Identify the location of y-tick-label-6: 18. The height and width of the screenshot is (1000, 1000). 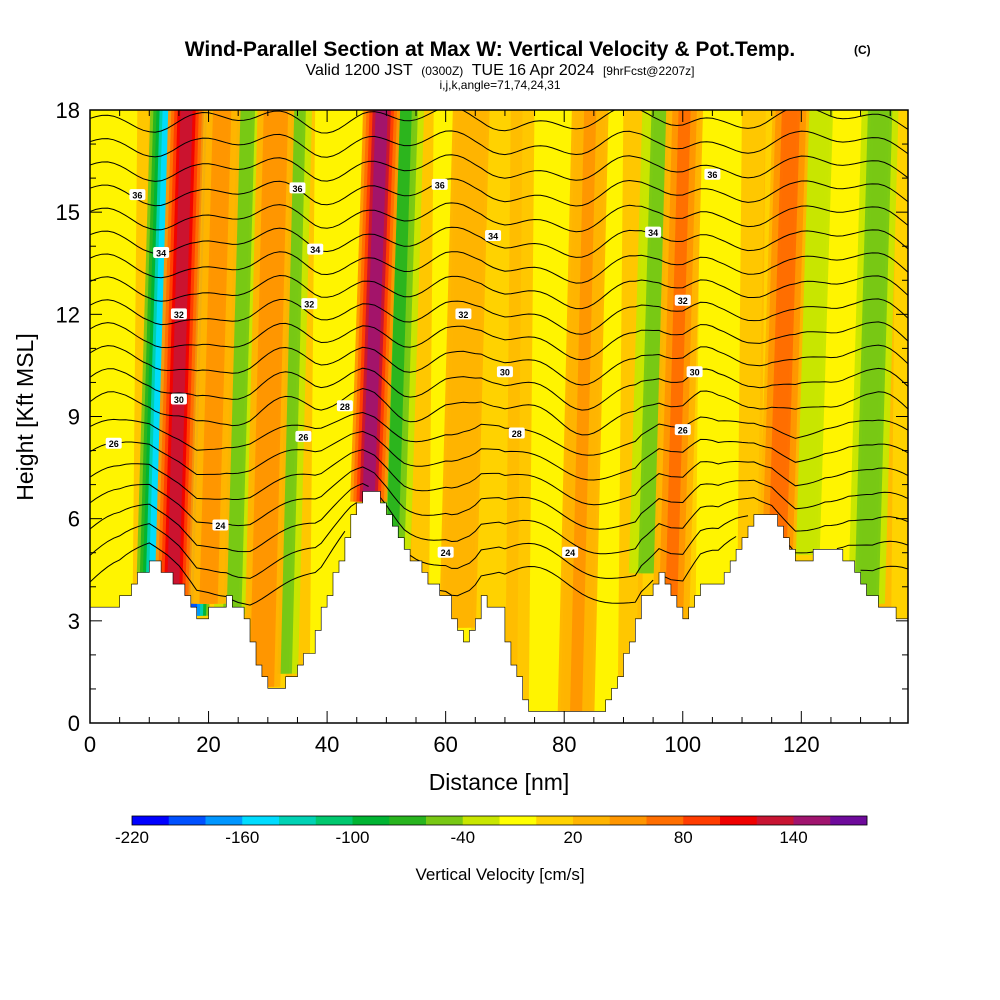
(68, 110).